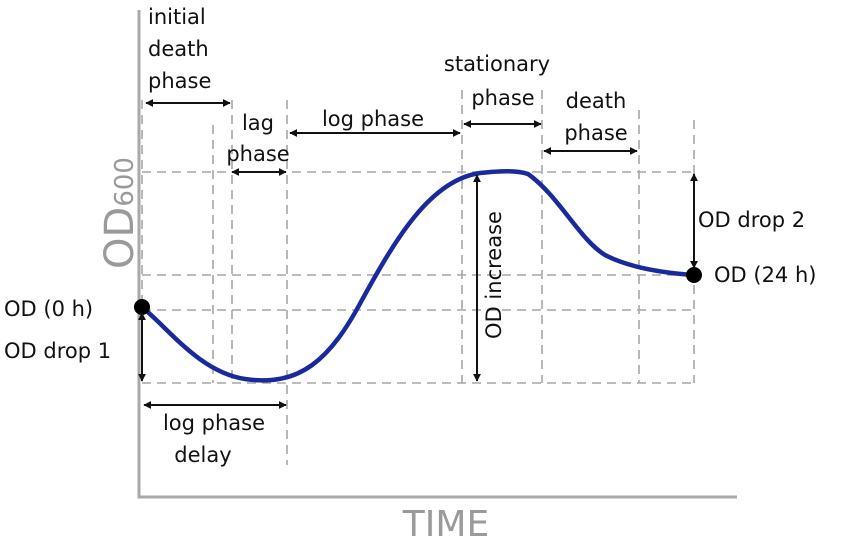  I want to click on y-axis-label-subscript: 600, so click(125, 182).